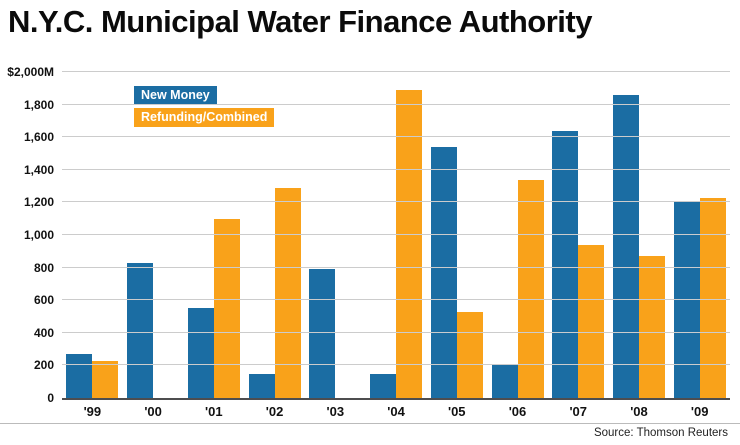  What do you see at coordinates (699, 411) in the screenshot?
I see `x-axis-tick-label: '09` at bounding box center [699, 411].